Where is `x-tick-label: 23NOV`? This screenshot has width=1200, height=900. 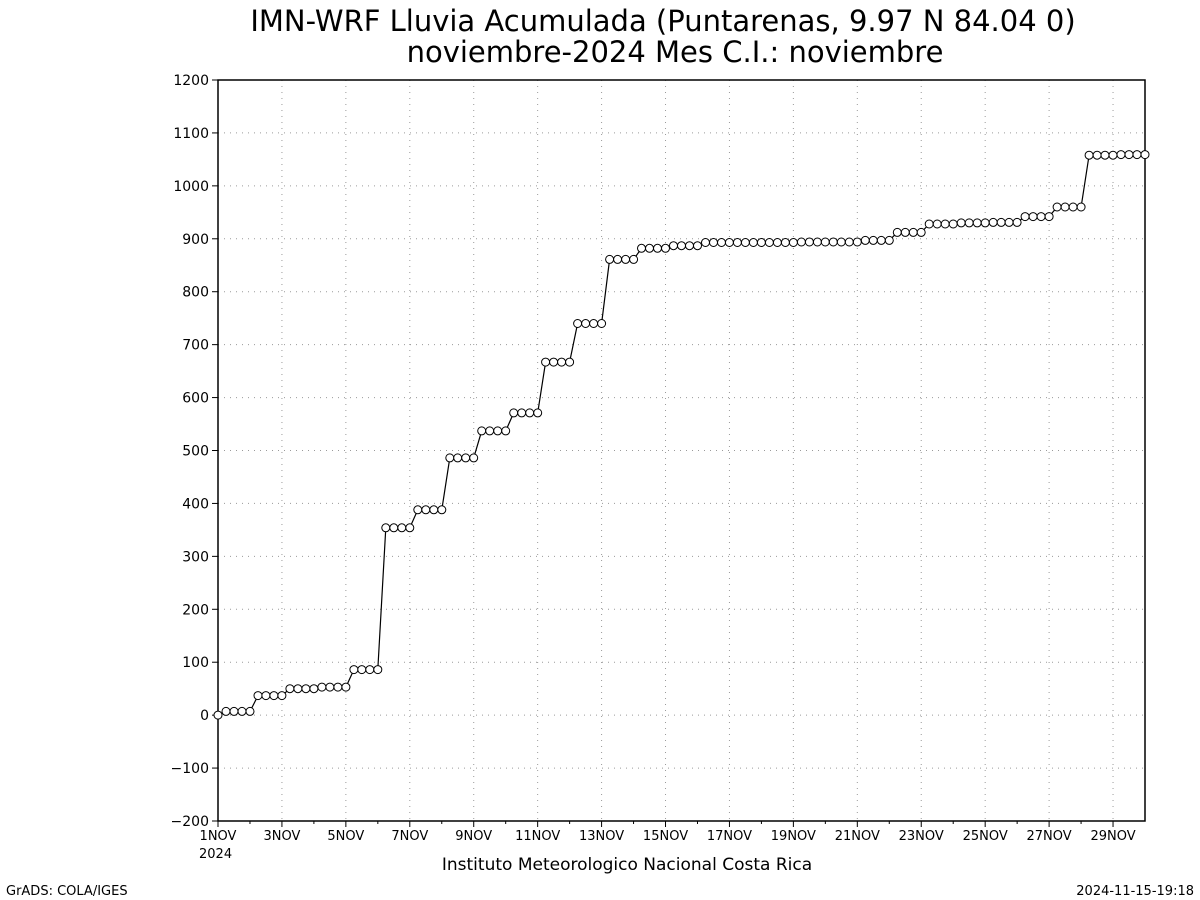
x-tick-label: 23NOV is located at coordinates (921, 836).